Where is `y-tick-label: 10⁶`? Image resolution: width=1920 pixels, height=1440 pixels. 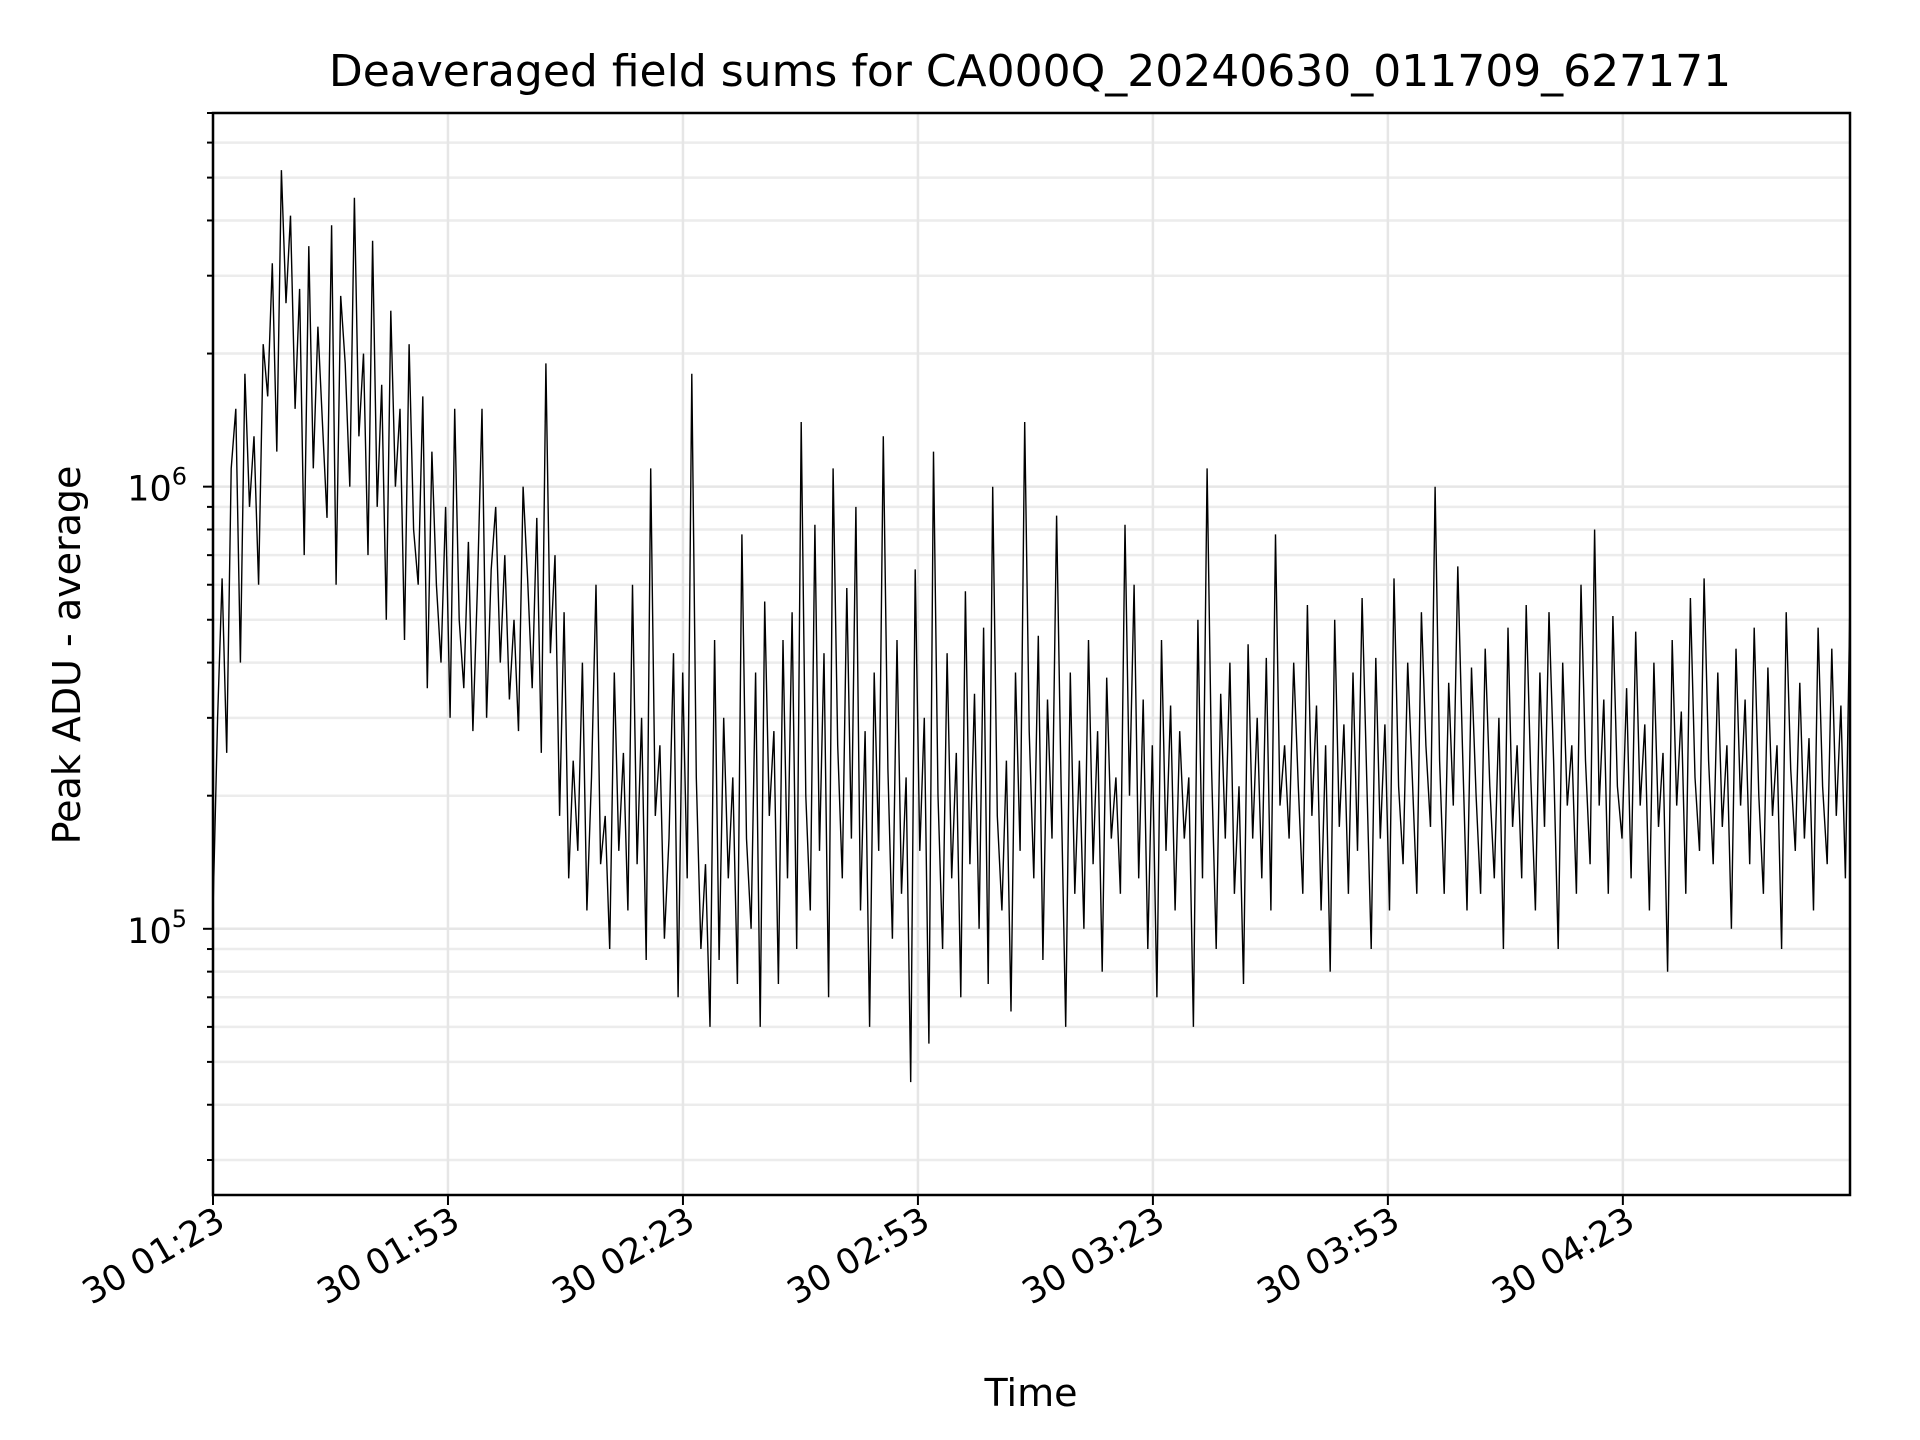
y-tick-label: 10⁶ is located at coordinates (157, 486).